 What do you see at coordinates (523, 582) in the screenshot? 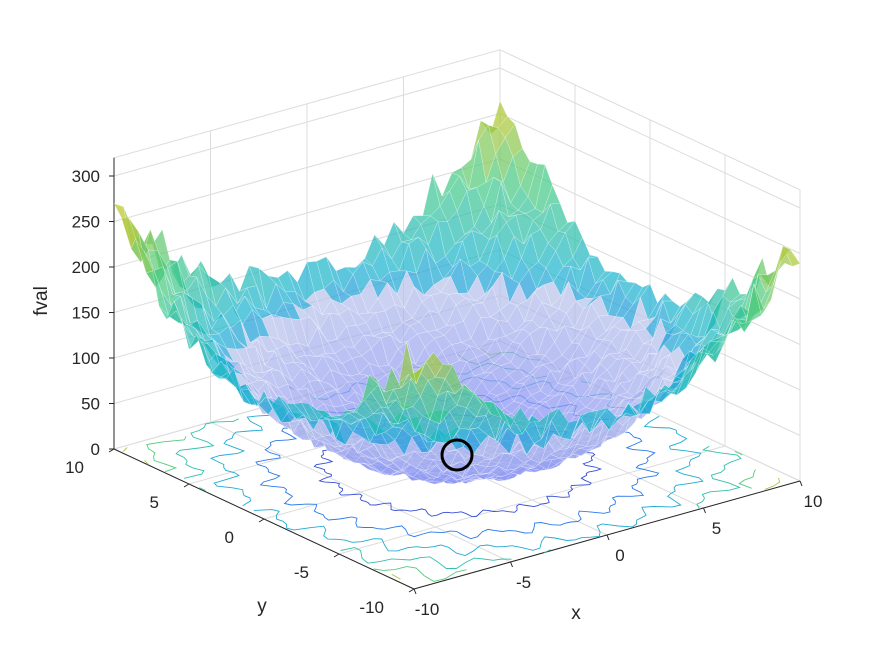
I see `x-tick-label: -5` at bounding box center [523, 582].